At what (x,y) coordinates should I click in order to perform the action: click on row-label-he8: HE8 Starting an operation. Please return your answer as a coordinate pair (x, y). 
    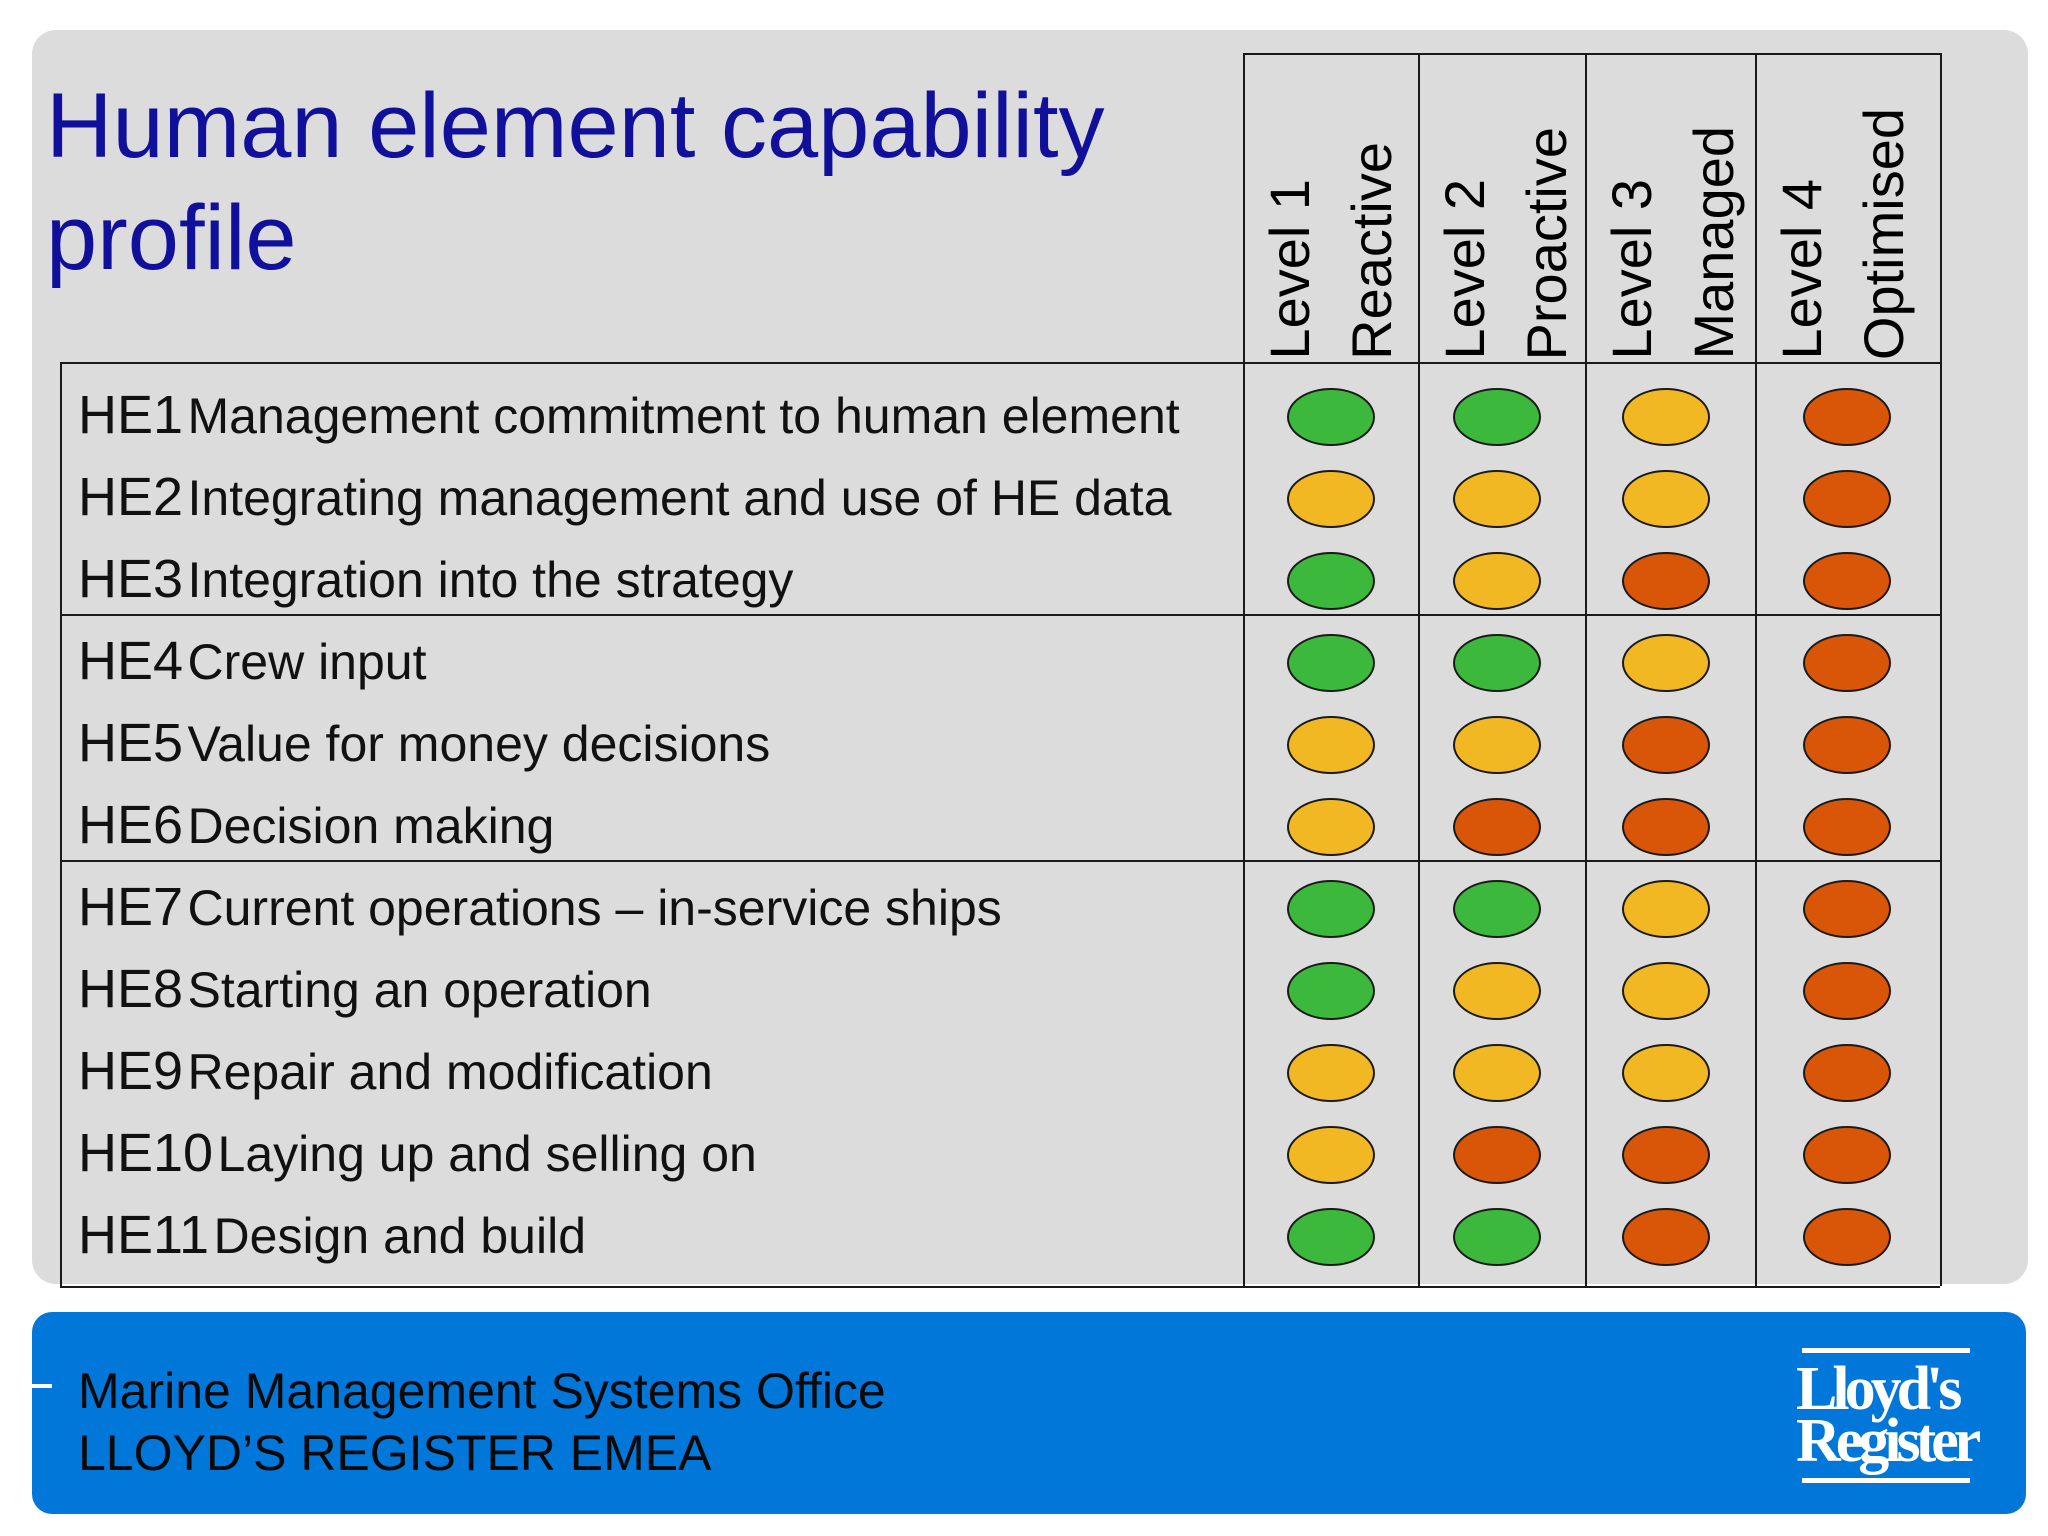
    Looking at the image, I should click on (365, 989).